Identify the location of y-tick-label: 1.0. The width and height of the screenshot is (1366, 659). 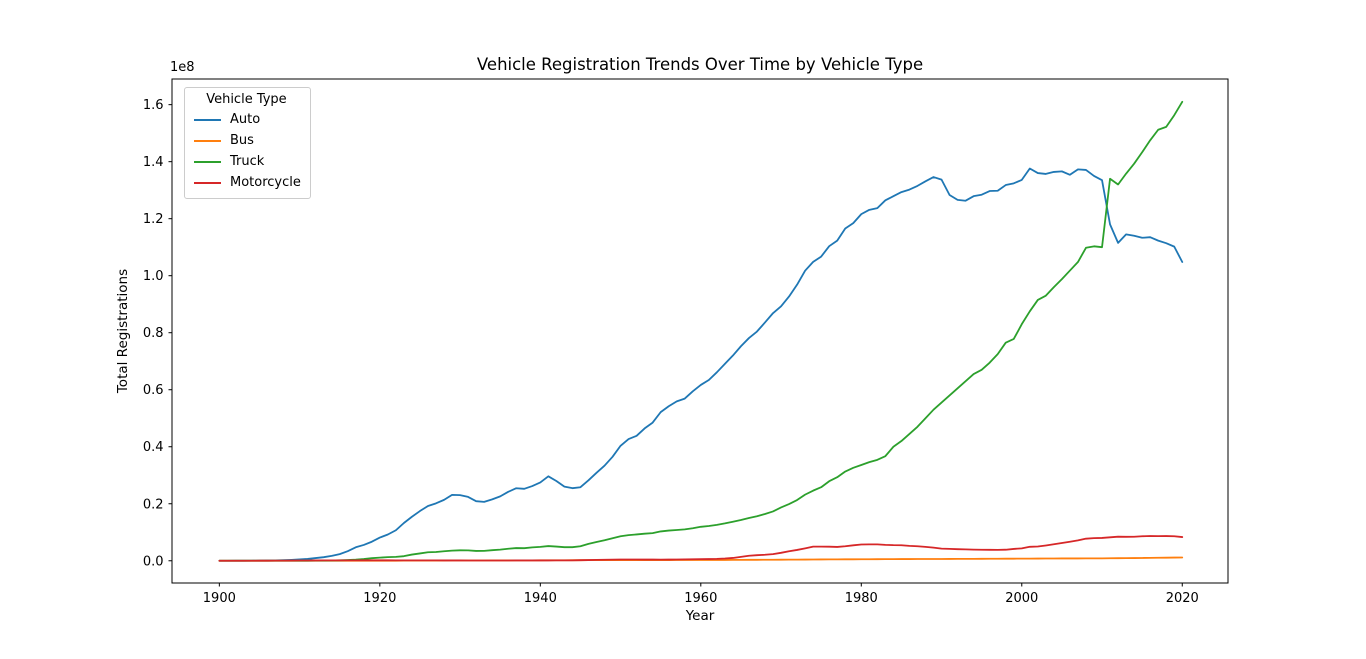
(153, 276).